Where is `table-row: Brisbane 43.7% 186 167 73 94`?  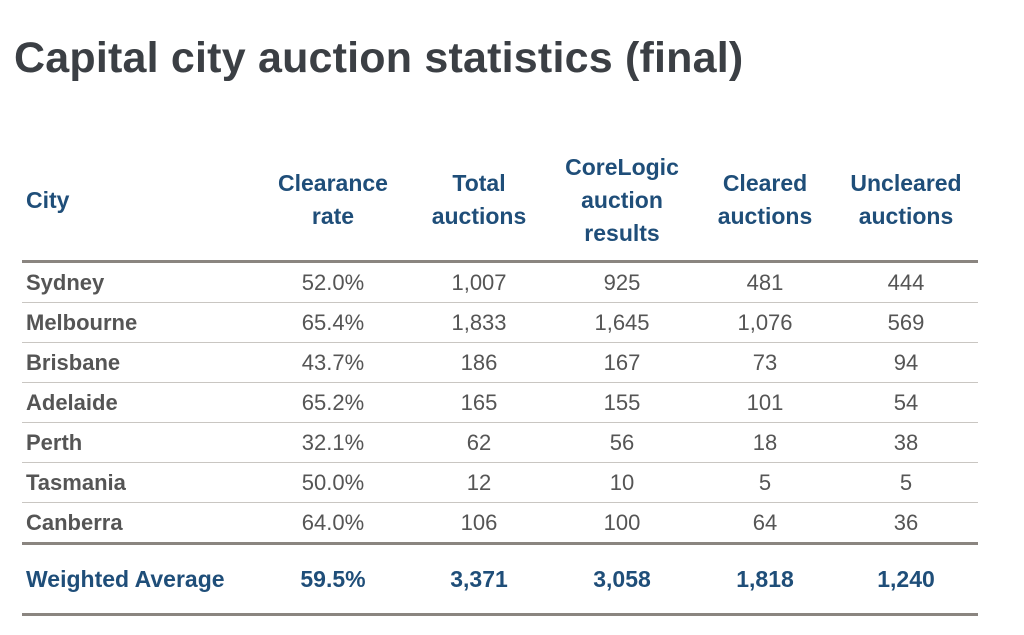 table-row: Brisbane 43.7% 186 167 73 94 is located at coordinates (500, 362).